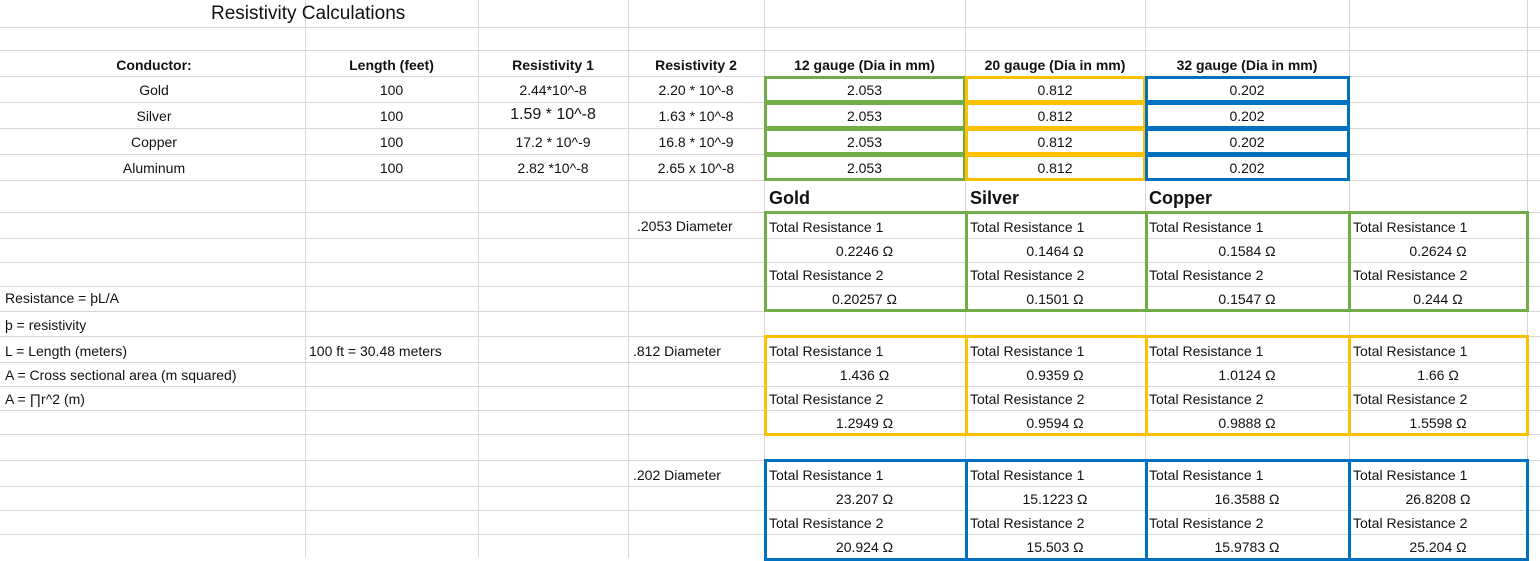 This screenshot has height=561, width=1540. I want to click on diameter-label: .2053 Diameter, so click(685, 226).